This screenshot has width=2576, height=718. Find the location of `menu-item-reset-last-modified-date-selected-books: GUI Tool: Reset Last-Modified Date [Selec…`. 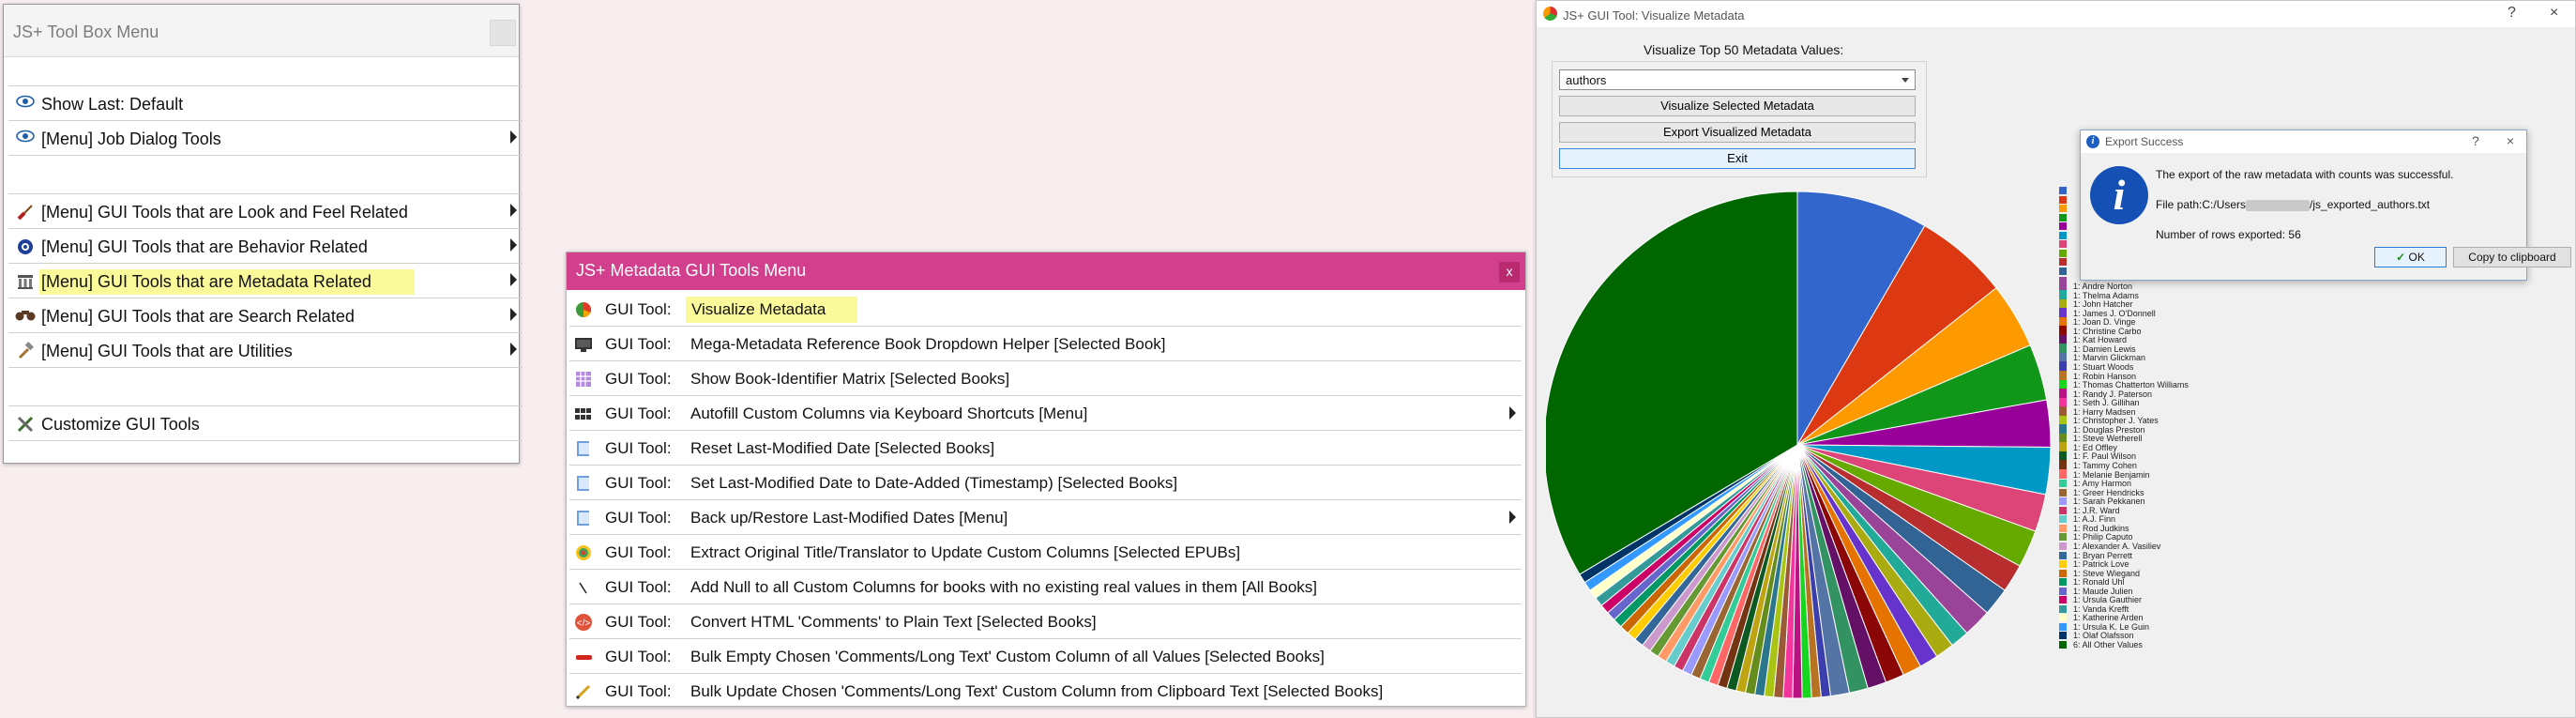

menu-item-reset-last-modified-date-selected-books: GUI Tool: Reset Last-Modified Date [Selec… is located at coordinates (1045, 448).